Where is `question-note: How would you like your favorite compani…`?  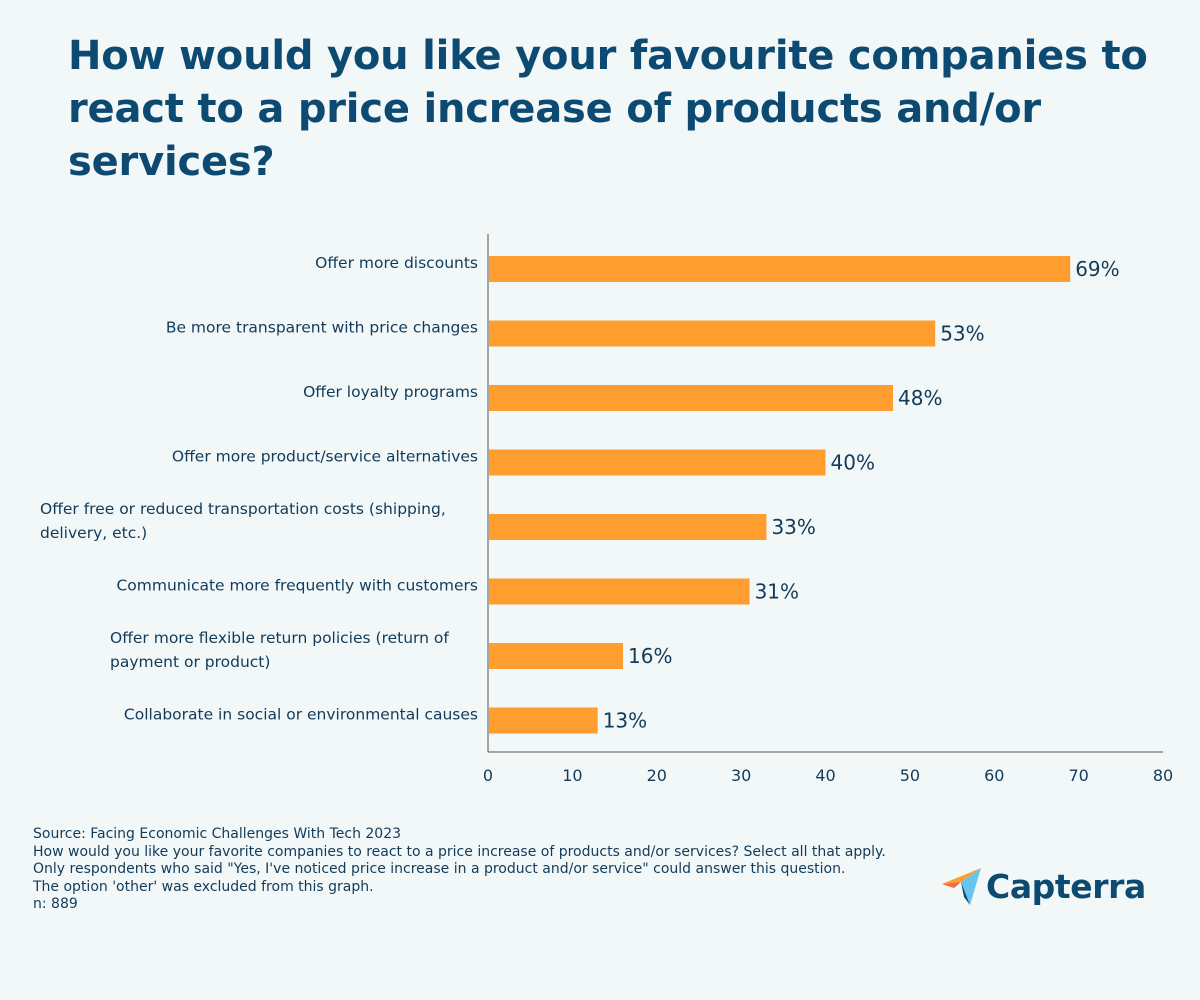
question-note: How would you like your favorite compani… is located at coordinates (459, 851).